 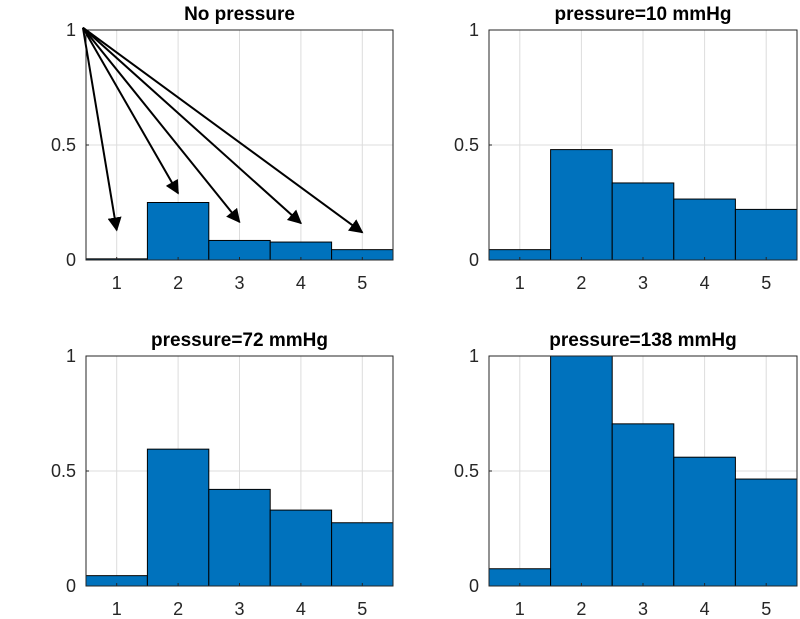 What do you see at coordinates (239, 340) in the screenshot?
I see `subplot-title: pressure=72 mmHg` at bounding box center [239, 340].